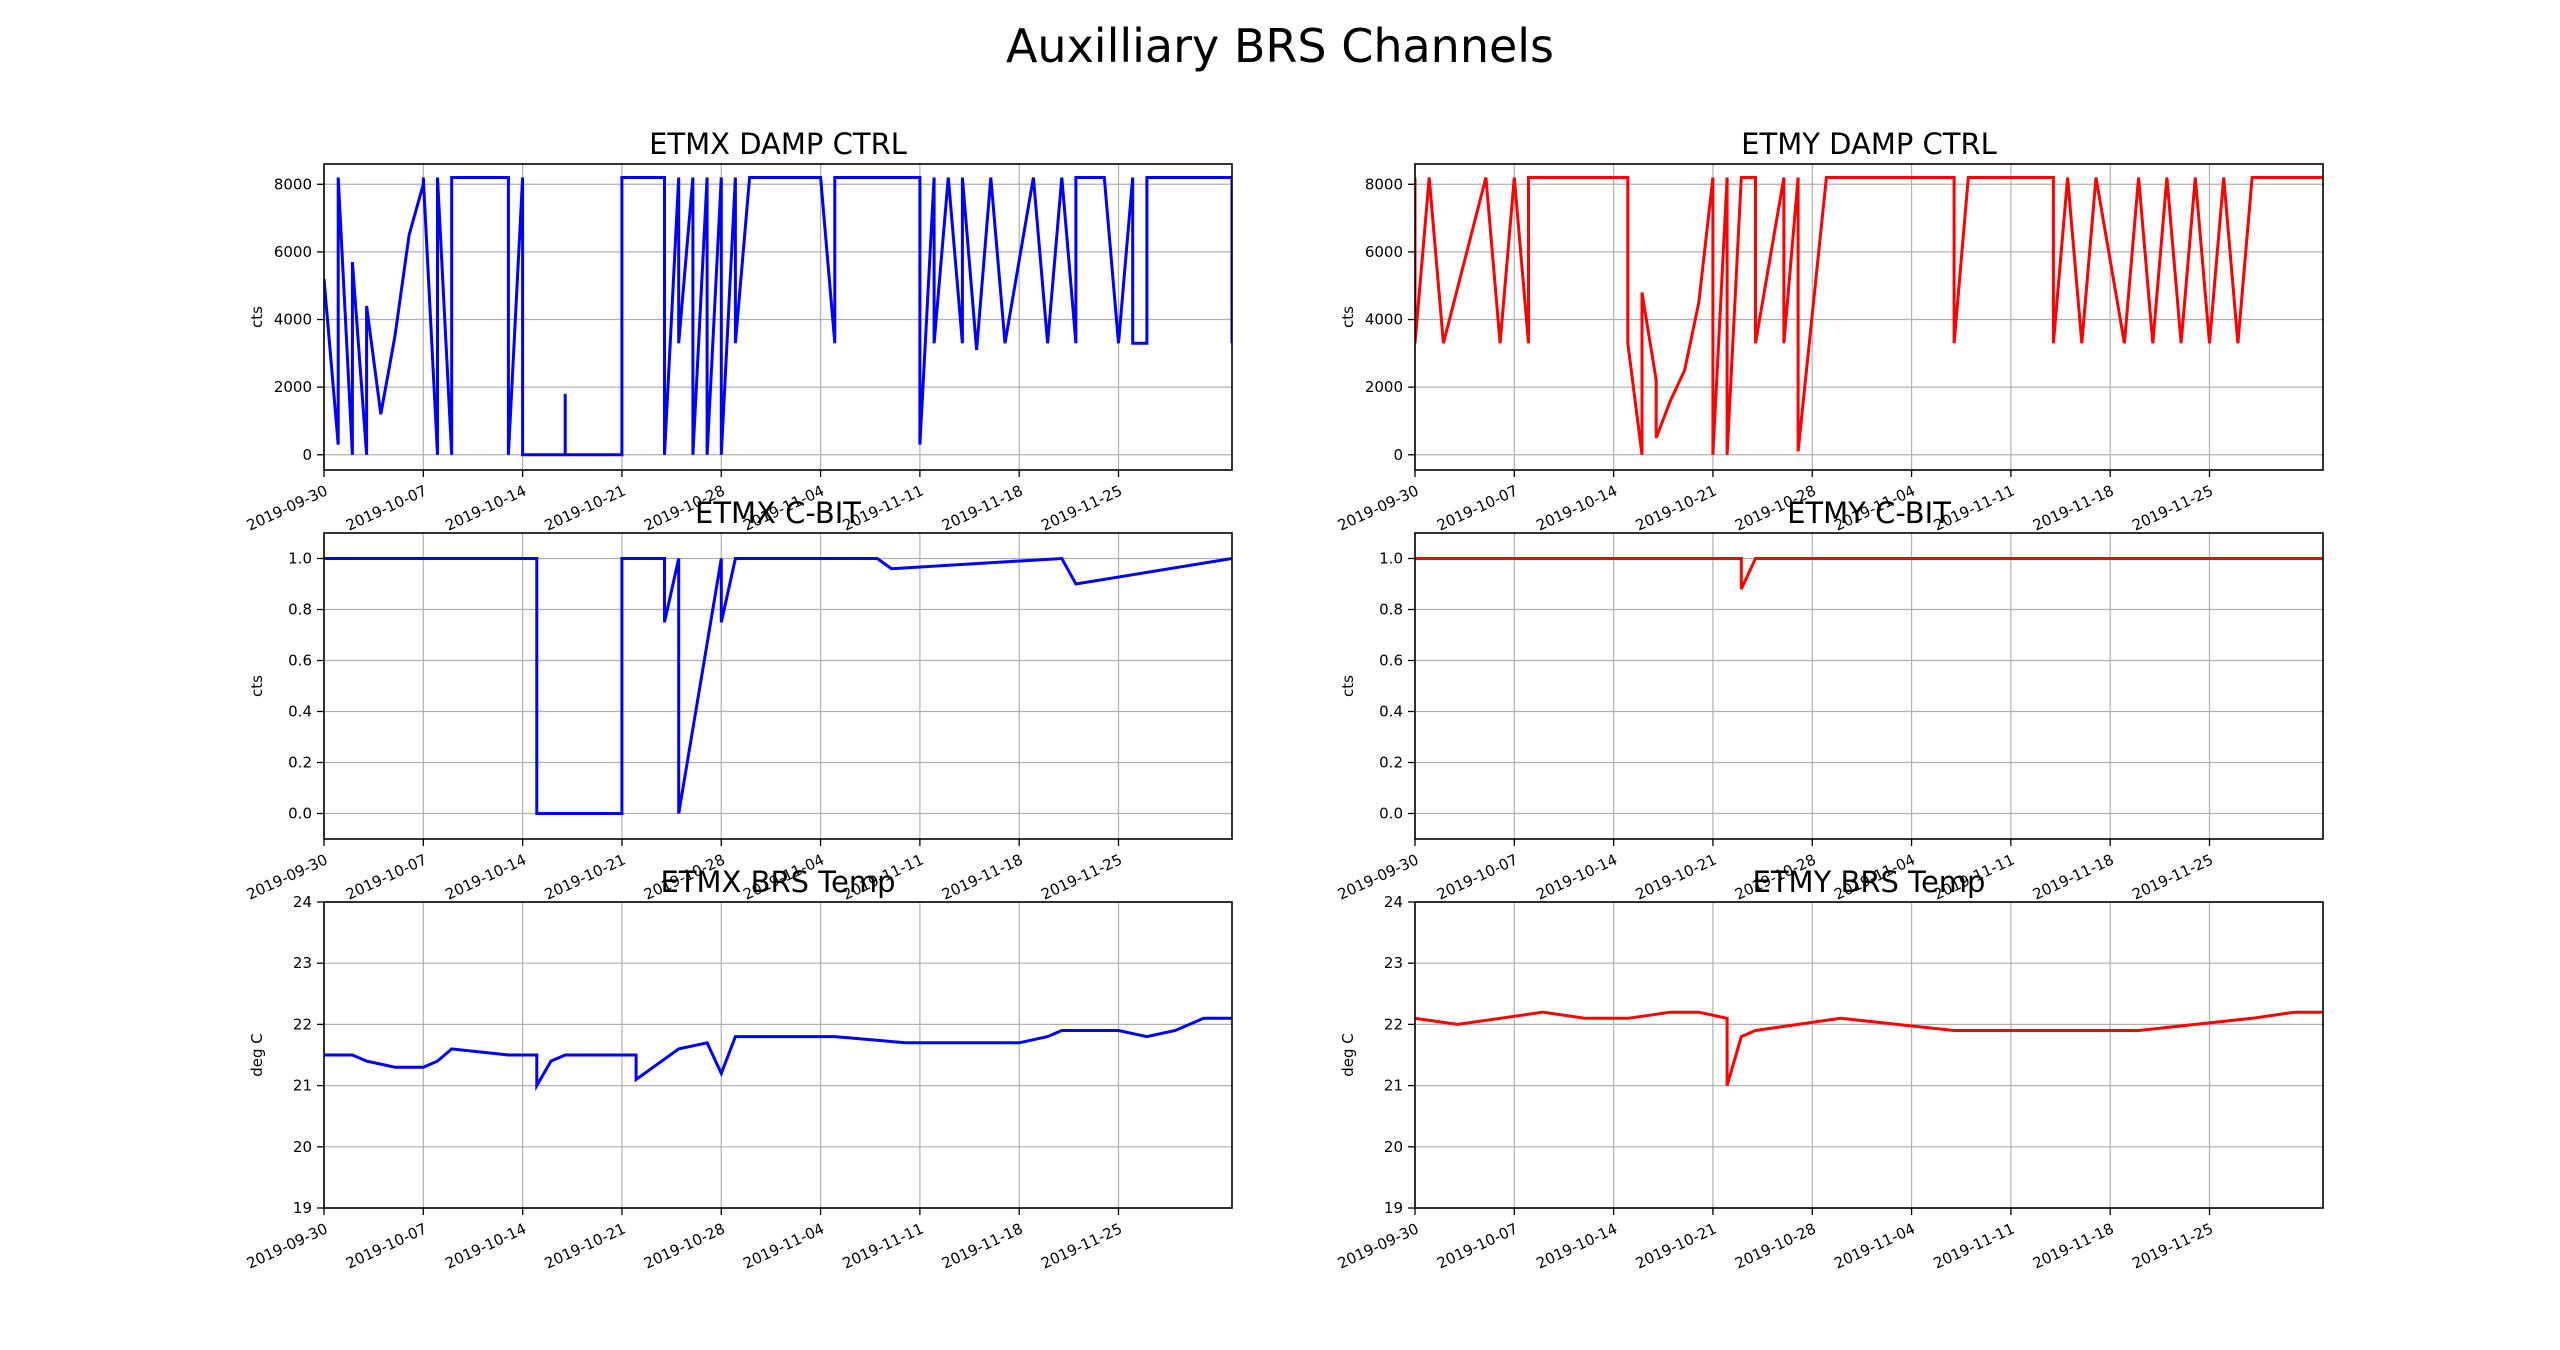  Describe the element at coordinates (777, 882) in the screenshot. I see `chart-title: ETMX BRS Temp` at that location.